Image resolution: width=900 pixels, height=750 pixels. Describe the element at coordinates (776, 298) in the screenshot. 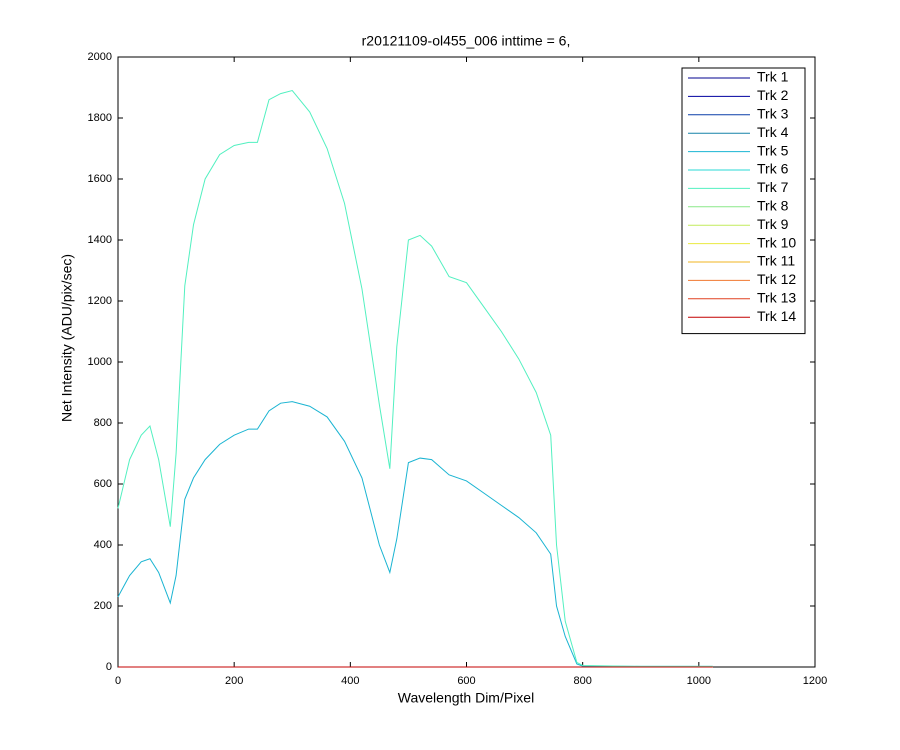

I see `legend-label: Trk 13` at that location.